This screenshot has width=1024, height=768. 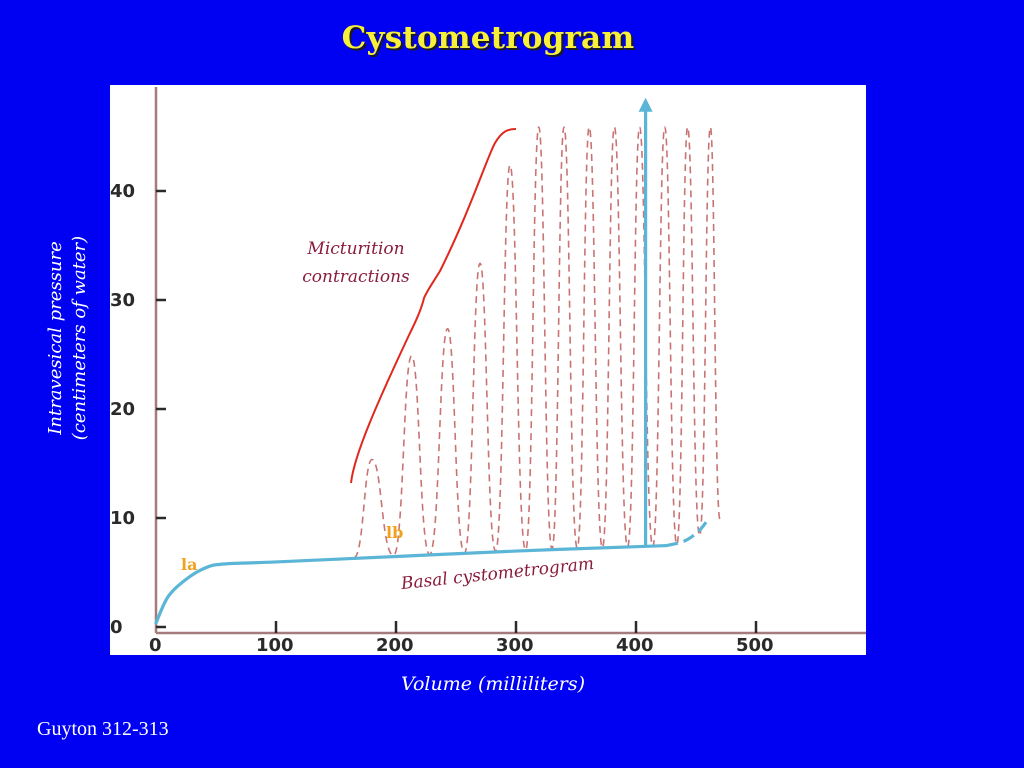 What do you see at coordinates (122, 409) in the screenshot?
I see `y-tick-label: 20` at bounding box center [122, 409].